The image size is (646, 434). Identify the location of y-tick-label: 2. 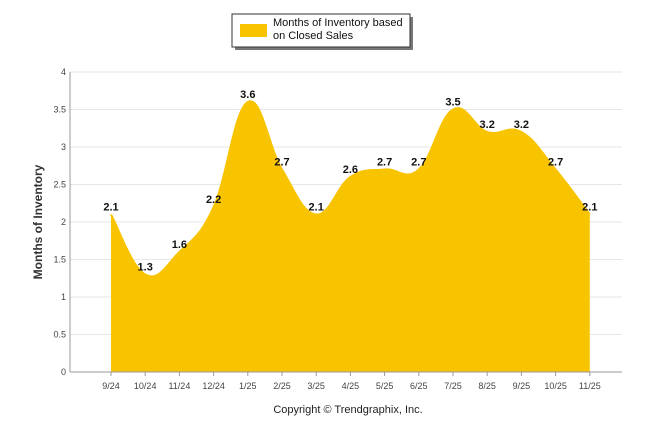
(63, 222).